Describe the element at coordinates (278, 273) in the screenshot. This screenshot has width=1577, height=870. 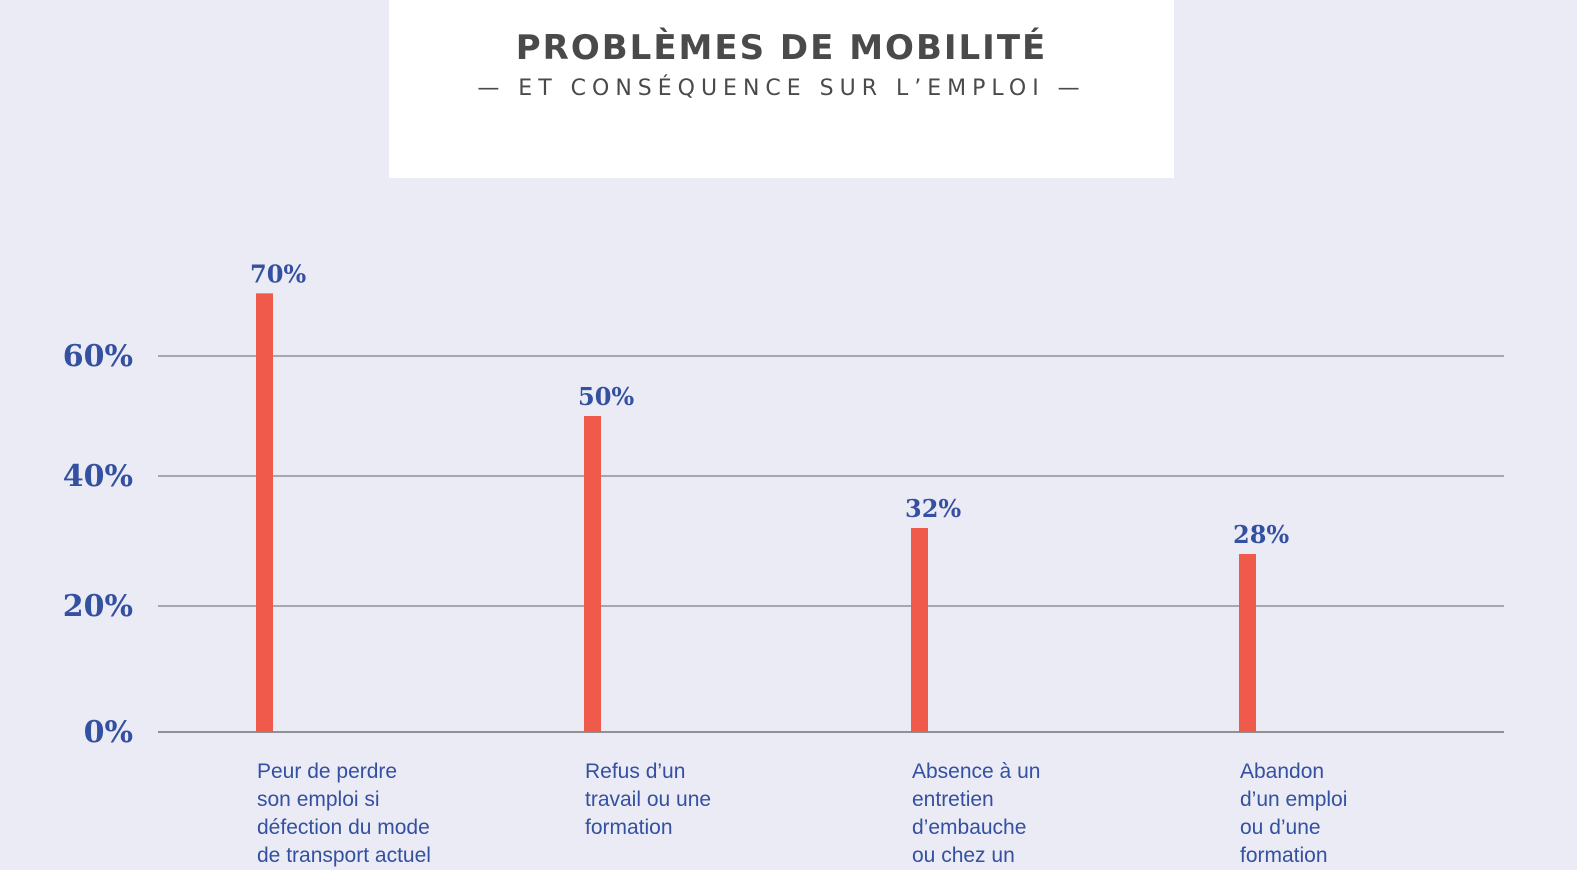
I see `value-label: 70%` at that location.